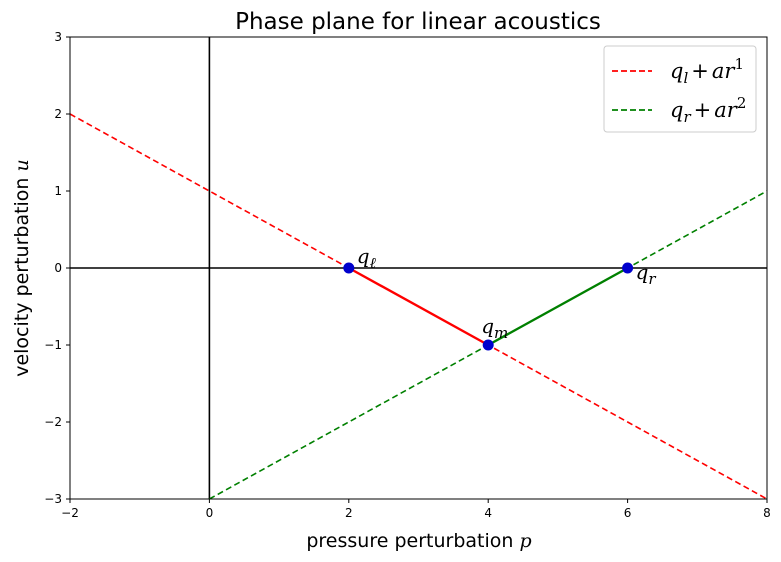 The width and height of the screenshot is (781, 562). Describe the element at coordinates (58, 37) in the screenshot. I see `y-tick-label: 3` at that location.